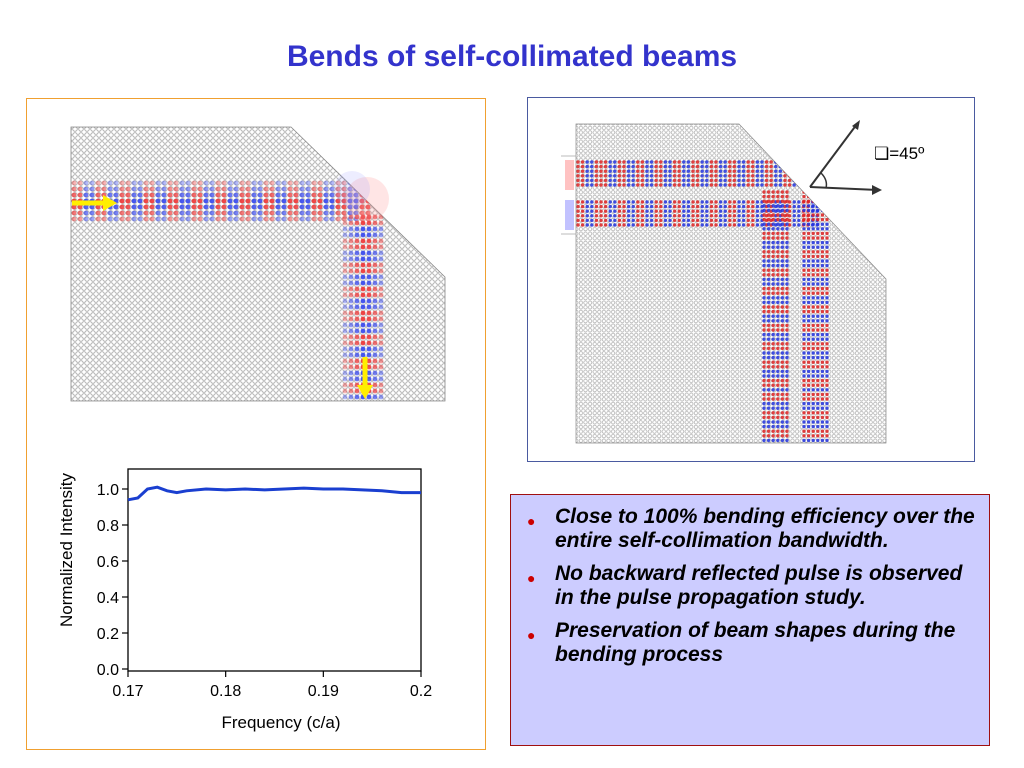 Image resolution: width=1024 pixels, height=768 pixels. Describe the element at coordinates (866, 157) in the screenshot. I see `angle-diagram: ❏=45º` at that location.